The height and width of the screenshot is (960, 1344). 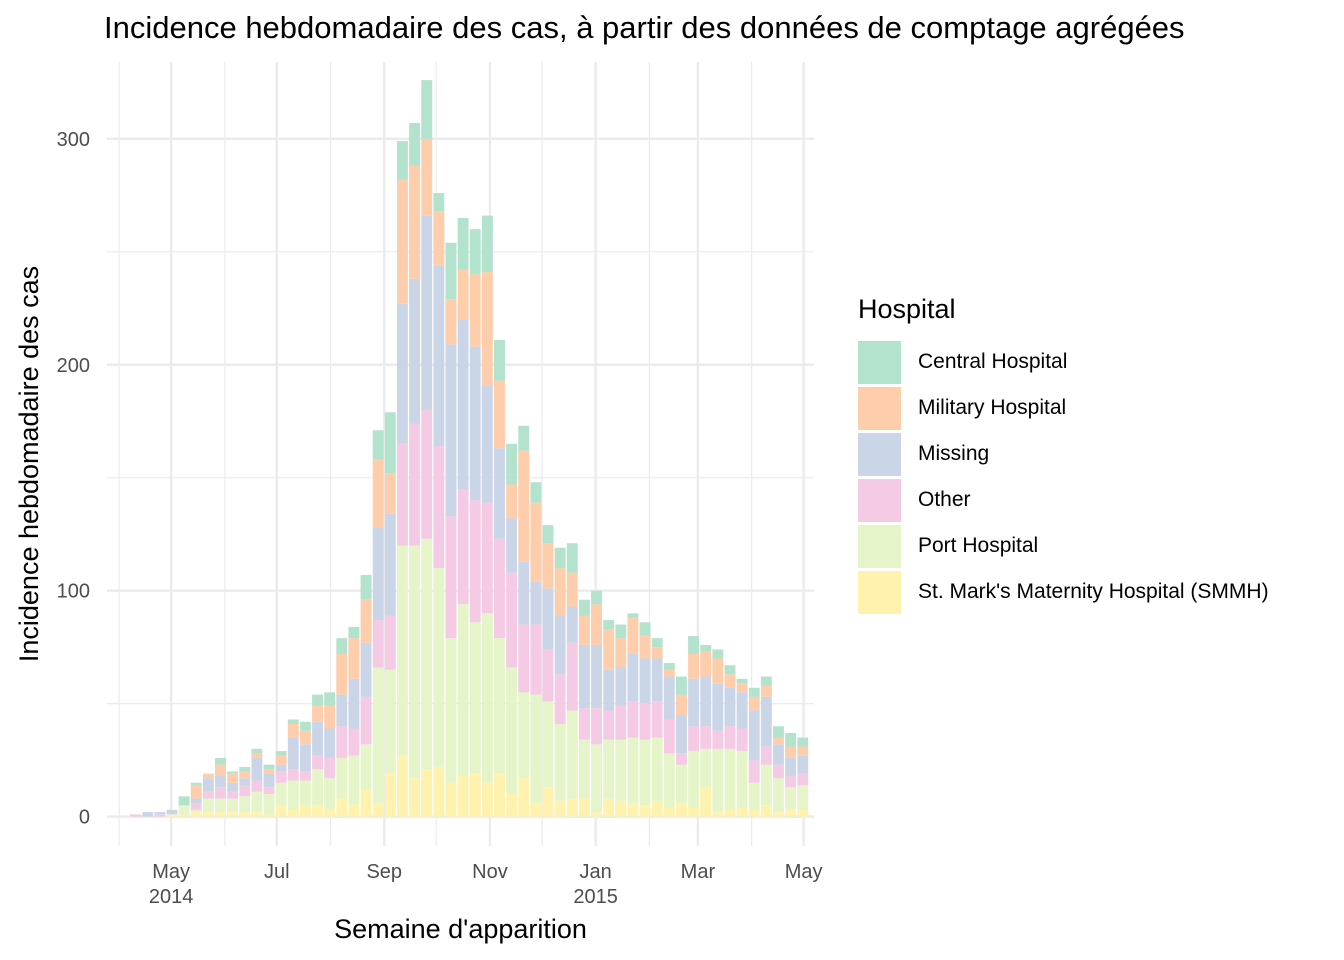 What do you see at coordinates (29, 464) in the screenshot?
I see `y-axis-title: Incidence hebdomadaire des cas` at bounding box center [29, 464].